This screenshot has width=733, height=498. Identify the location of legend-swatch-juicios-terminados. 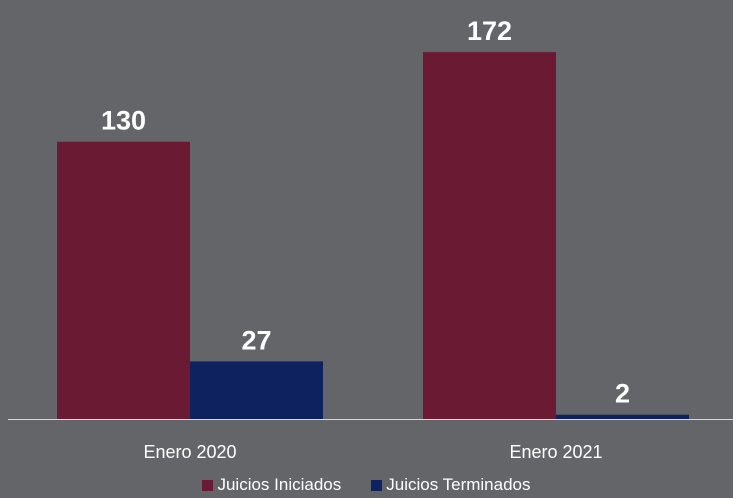
(377, 485).